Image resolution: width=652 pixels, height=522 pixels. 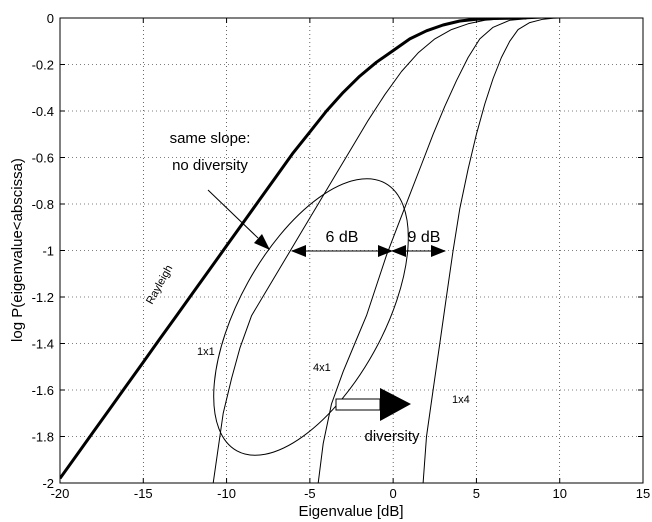 What do you see at coordinates (393, 493) in the screenshot?
I see `x-tick-label: 0` at bounding box center [393, 493].